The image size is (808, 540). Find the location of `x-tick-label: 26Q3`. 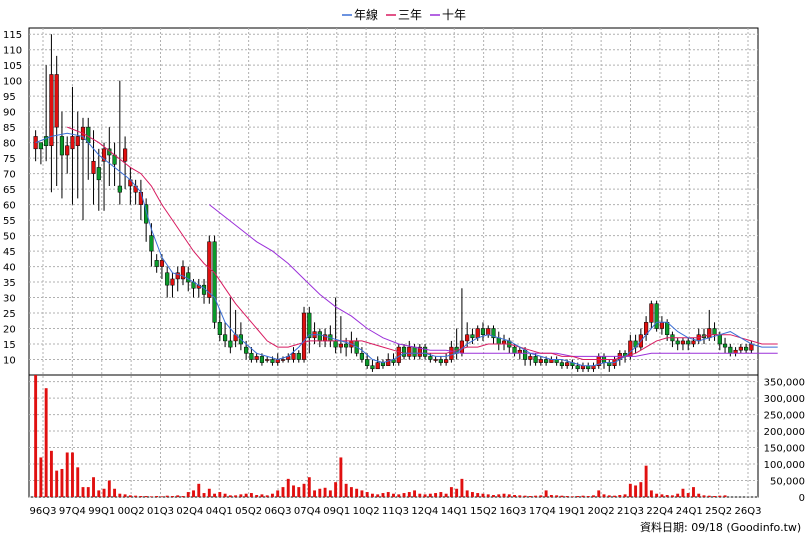

x-tick-label: 26Q3 is located at coordinates (748, 511).